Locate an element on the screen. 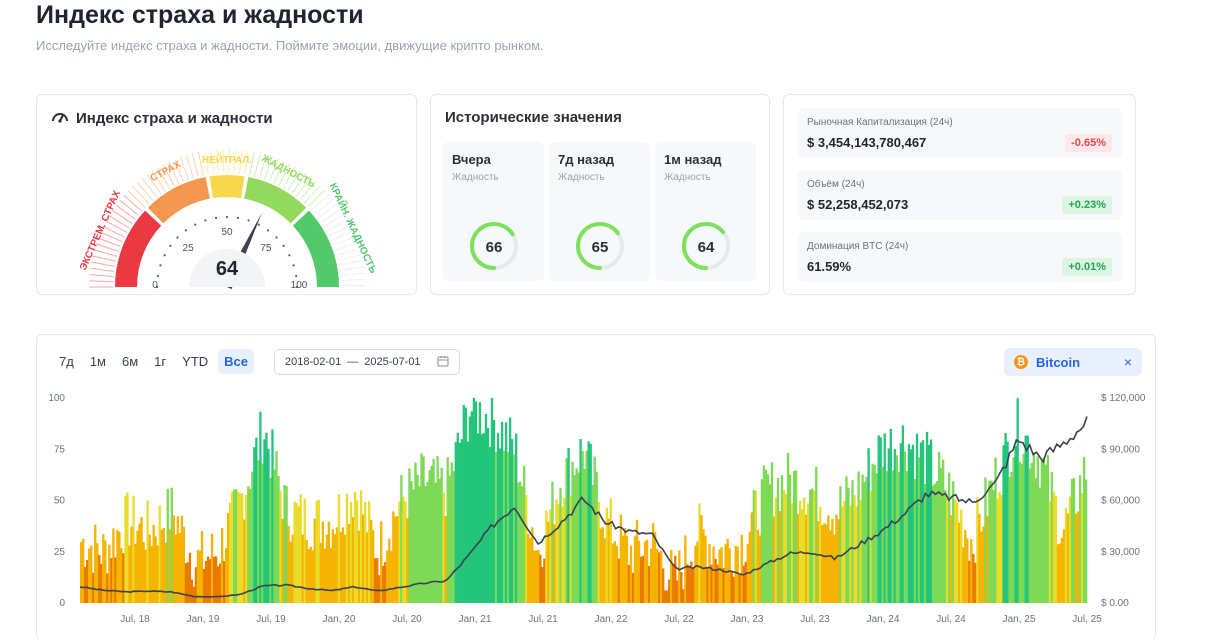 This screenshot has width=1210, height=642. date-range-picker: 2018-02-01 — 2025-07-01 is located at coordinates (367, 362).